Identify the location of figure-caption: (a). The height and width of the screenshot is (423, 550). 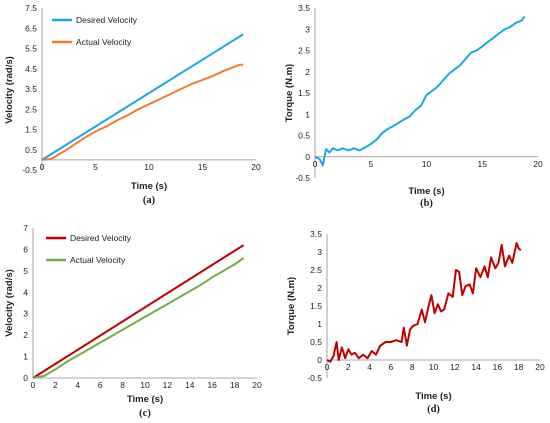
(149, 200).